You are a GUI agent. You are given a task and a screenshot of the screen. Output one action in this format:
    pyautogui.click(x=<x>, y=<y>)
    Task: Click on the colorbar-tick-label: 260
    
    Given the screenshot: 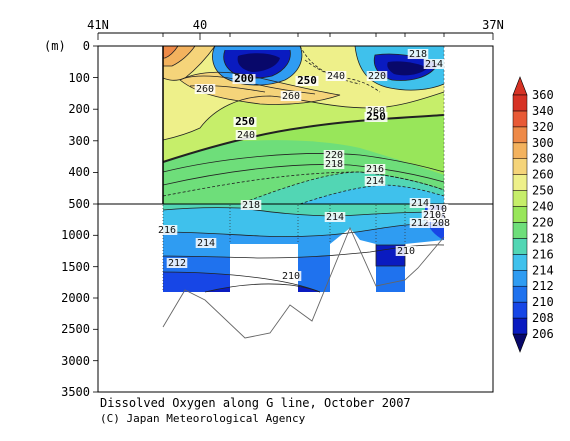 What is the action you would take?
    pyautogui.click(x=543, y=175)
    